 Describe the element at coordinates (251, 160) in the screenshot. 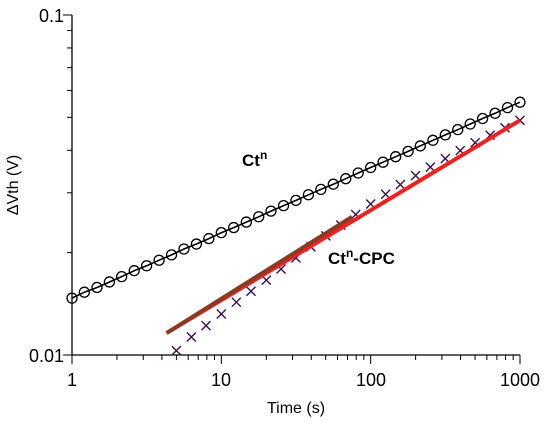

I see `annotation-ctn-text: Ct` at that location.